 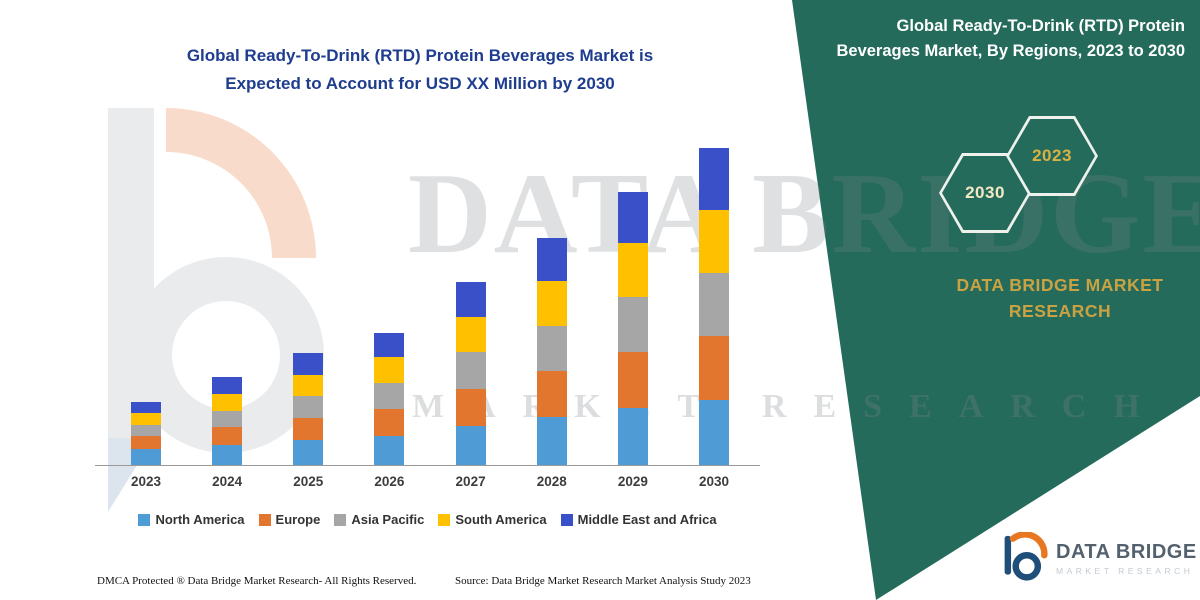 I want to click on badge-2023-label: 2023, so click(x=1052, y=155).